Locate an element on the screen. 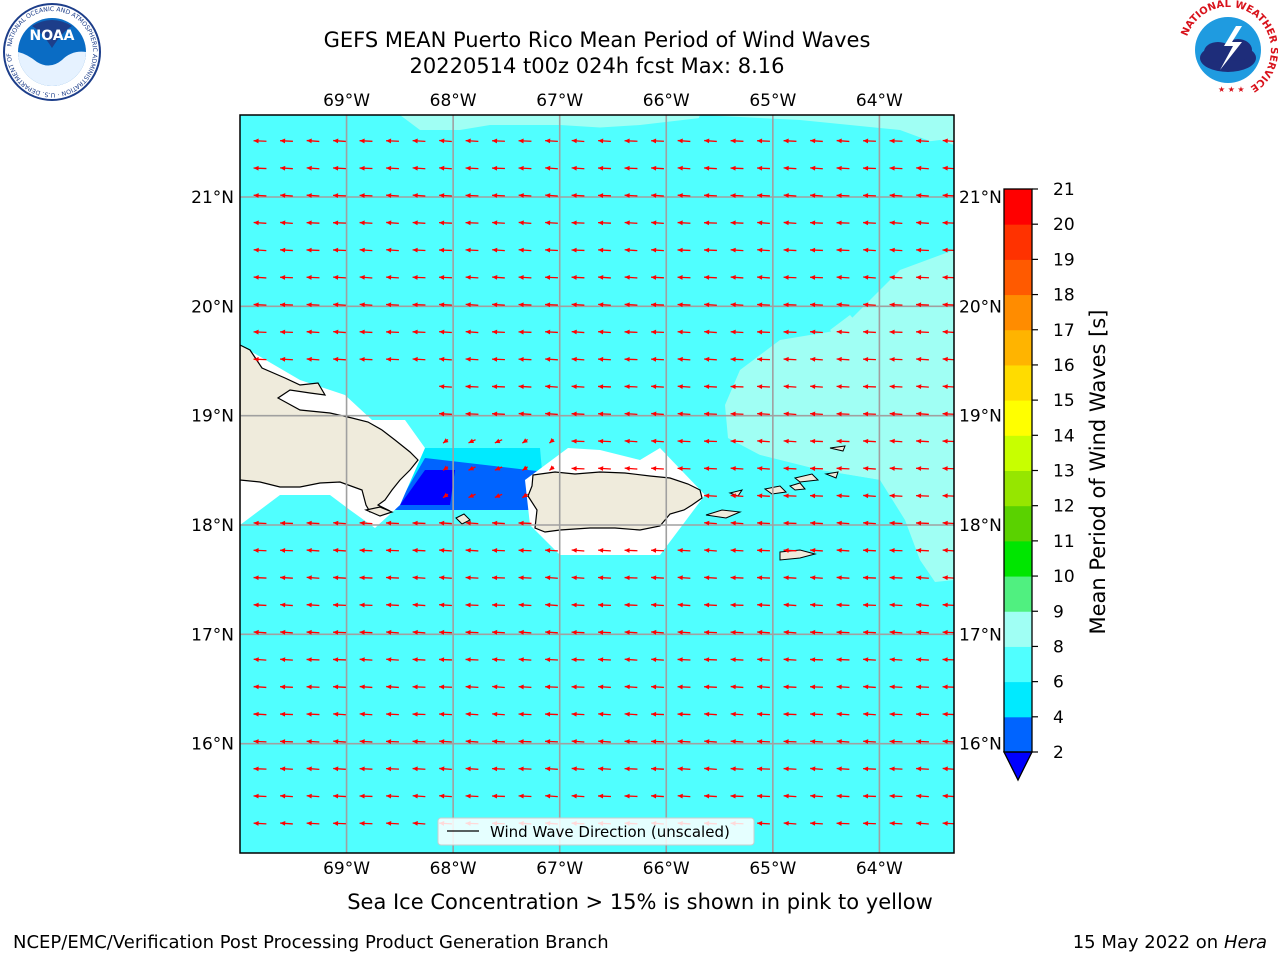  colorbar-tick-label: 9 is located at coordinates (1058, 612).